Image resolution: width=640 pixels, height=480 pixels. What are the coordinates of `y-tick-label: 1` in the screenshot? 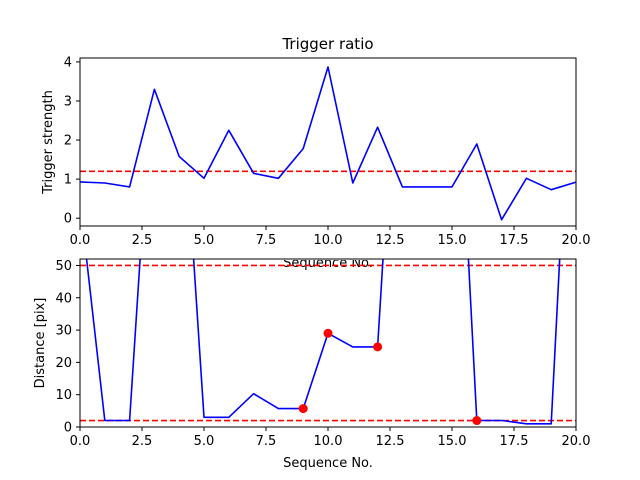 It's located at (68, 180).